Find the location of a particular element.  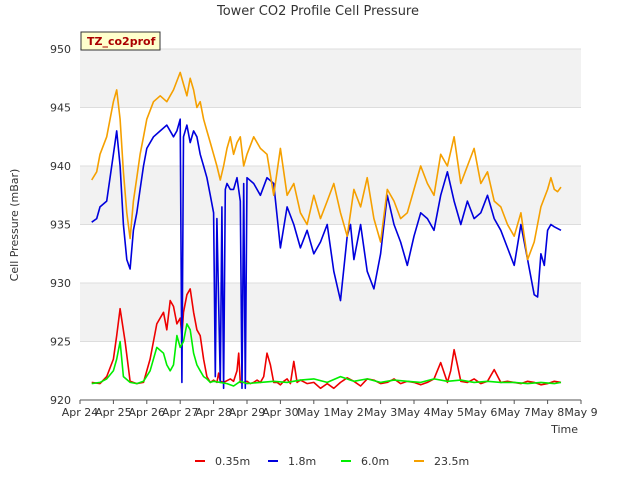

legend-label: 0.35m is located at coordinates (232, 461).